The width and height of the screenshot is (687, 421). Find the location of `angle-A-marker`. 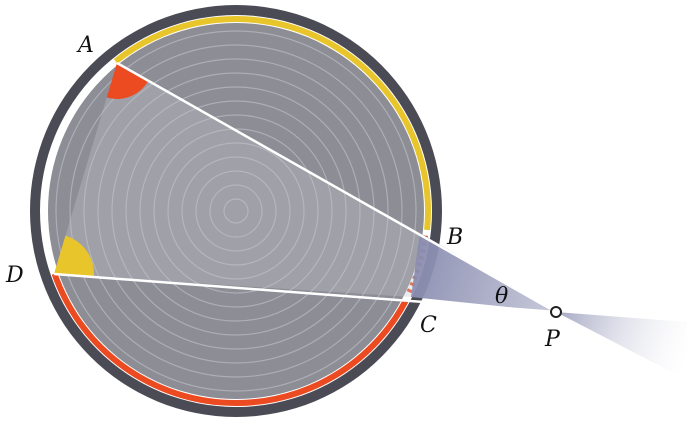

angle-A-marker is located at coordinates (127, 81).